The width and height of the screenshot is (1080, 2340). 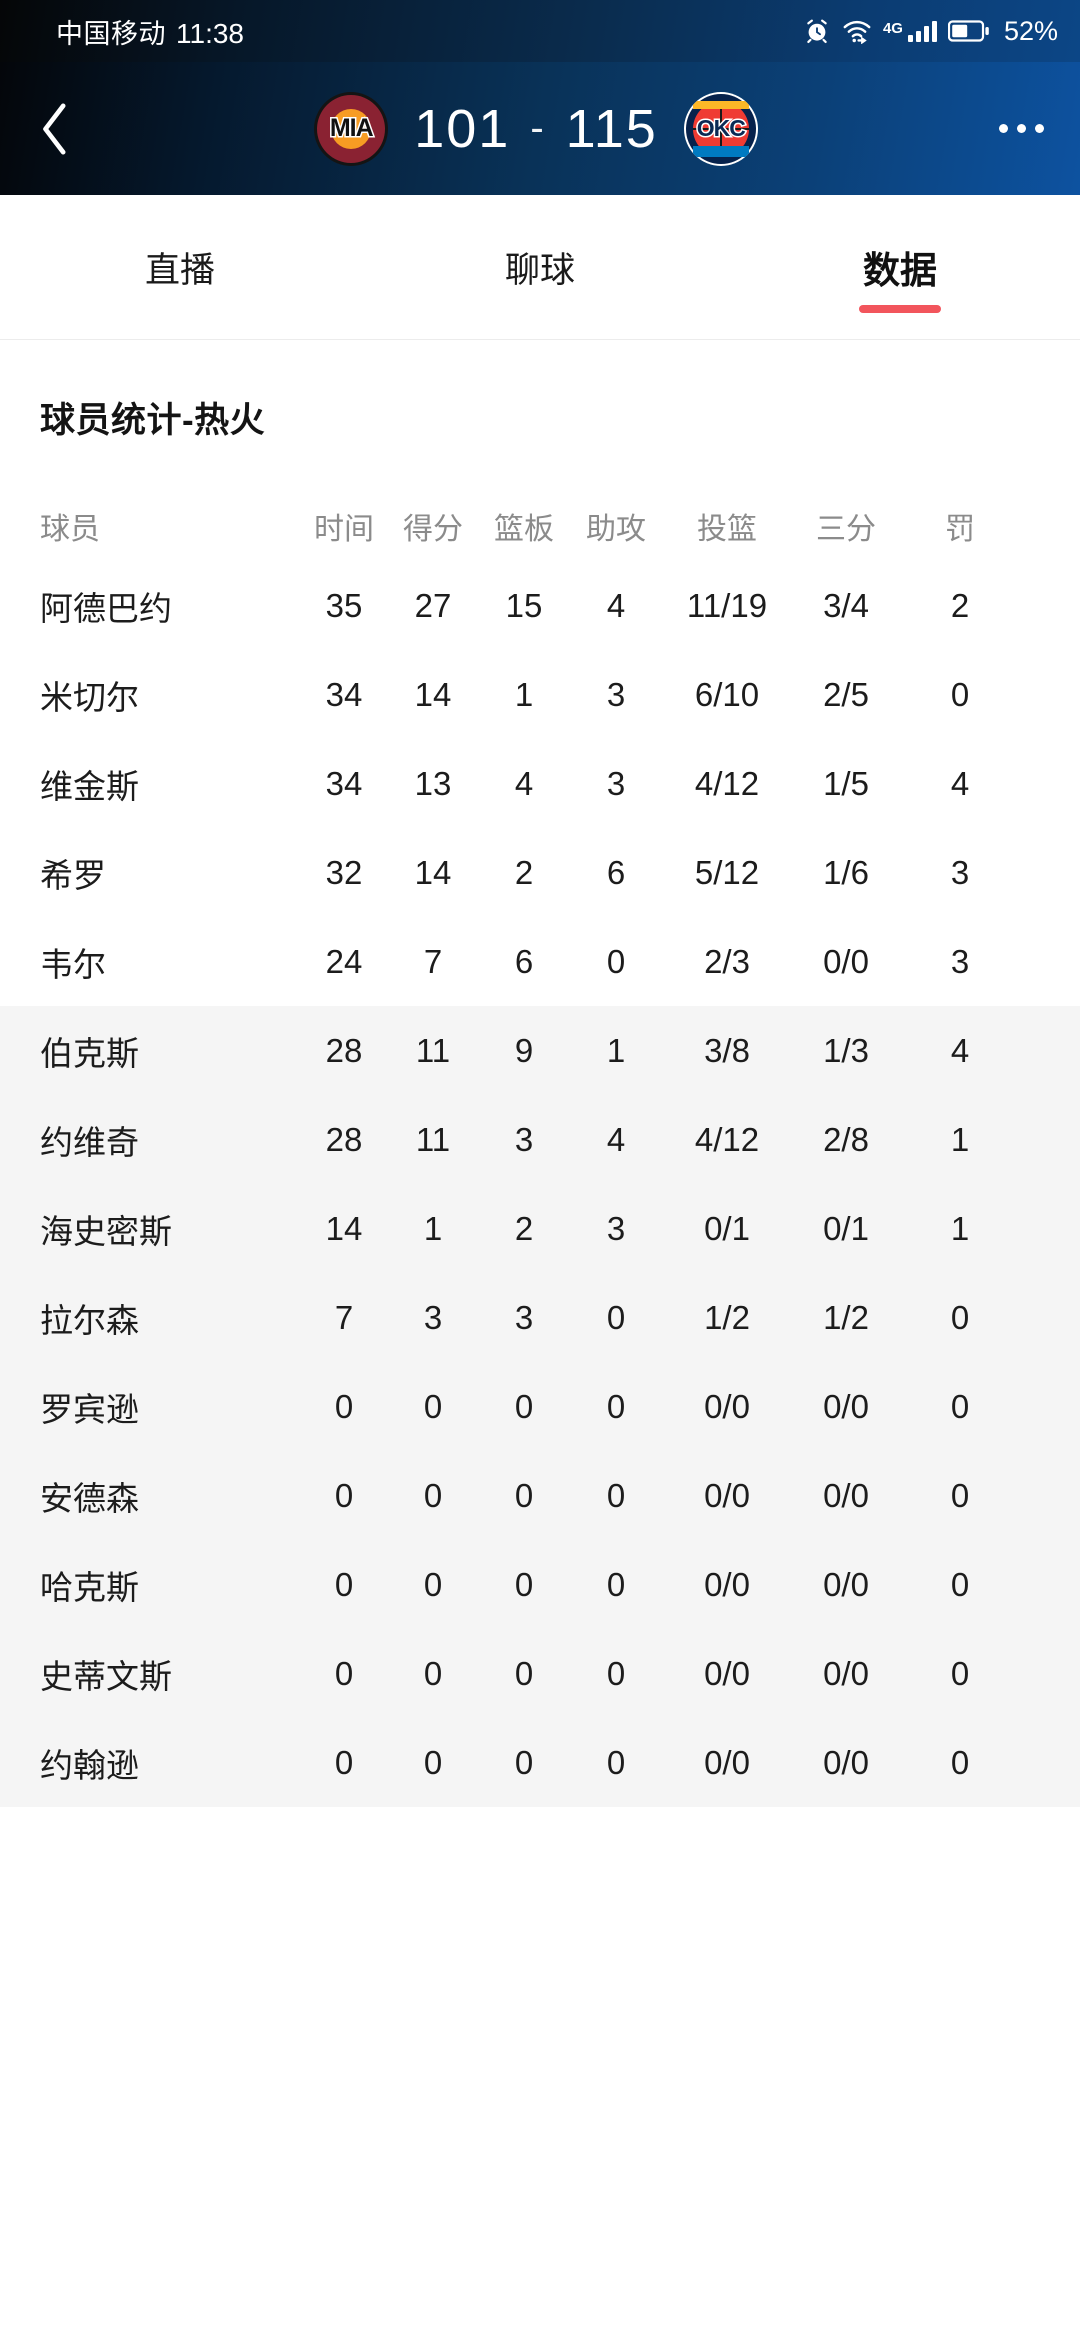 I want to click on home-score: 101, so click(x=462, y=128).